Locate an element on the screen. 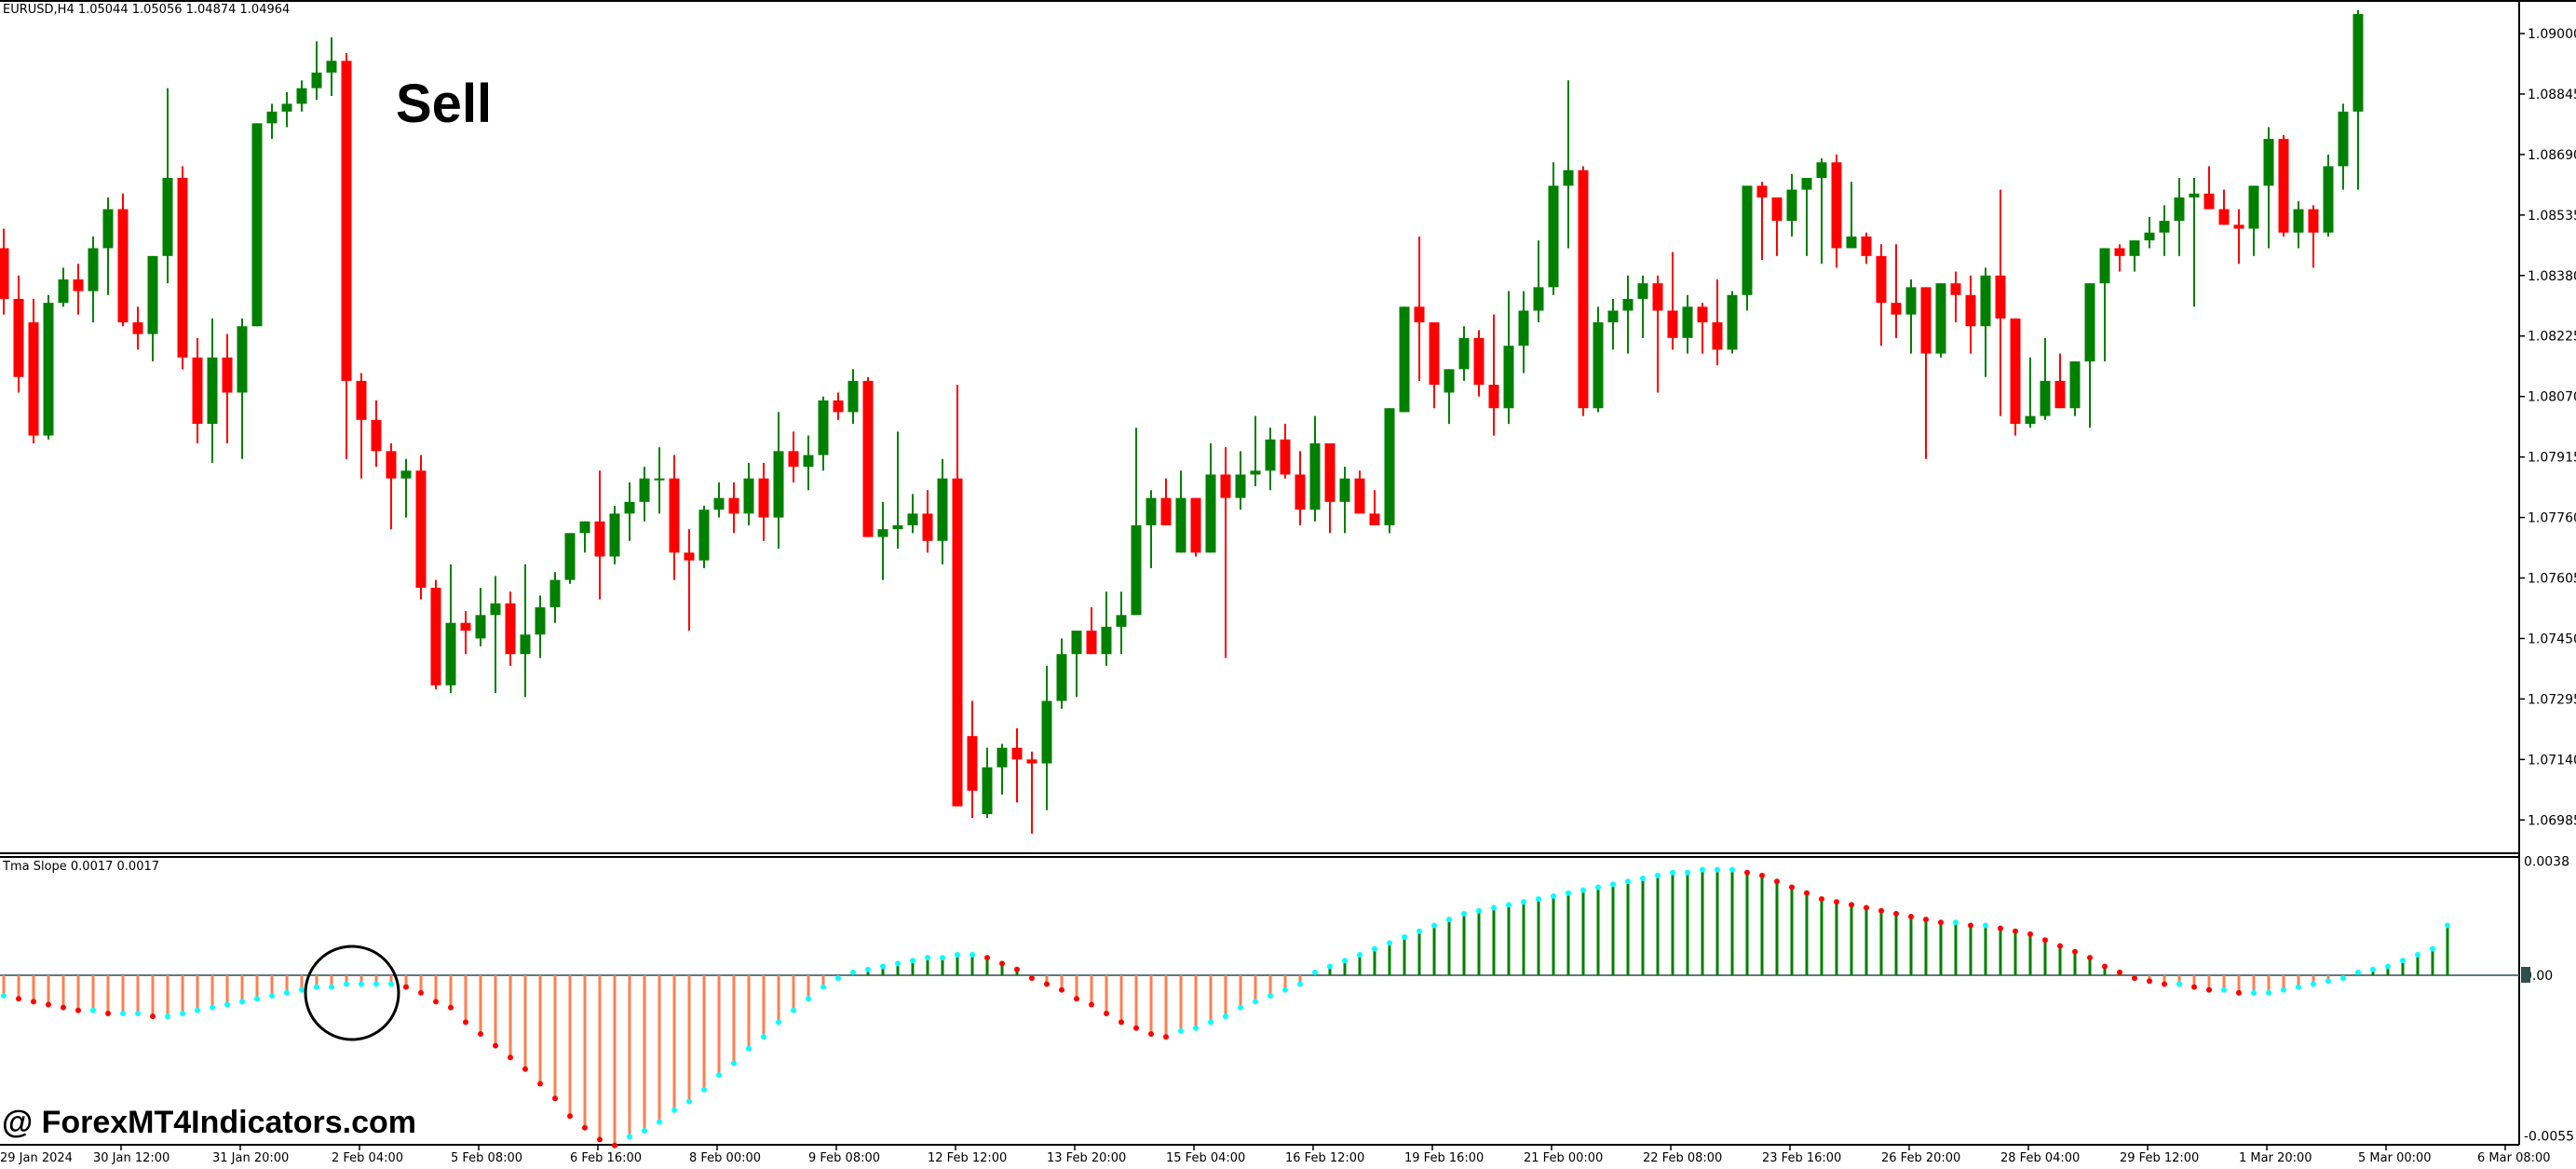 The height and width of the screenshot is (1169, 2576). time-tick-label: 30 Jan 12:00 is located at coordinates (131, 1158).